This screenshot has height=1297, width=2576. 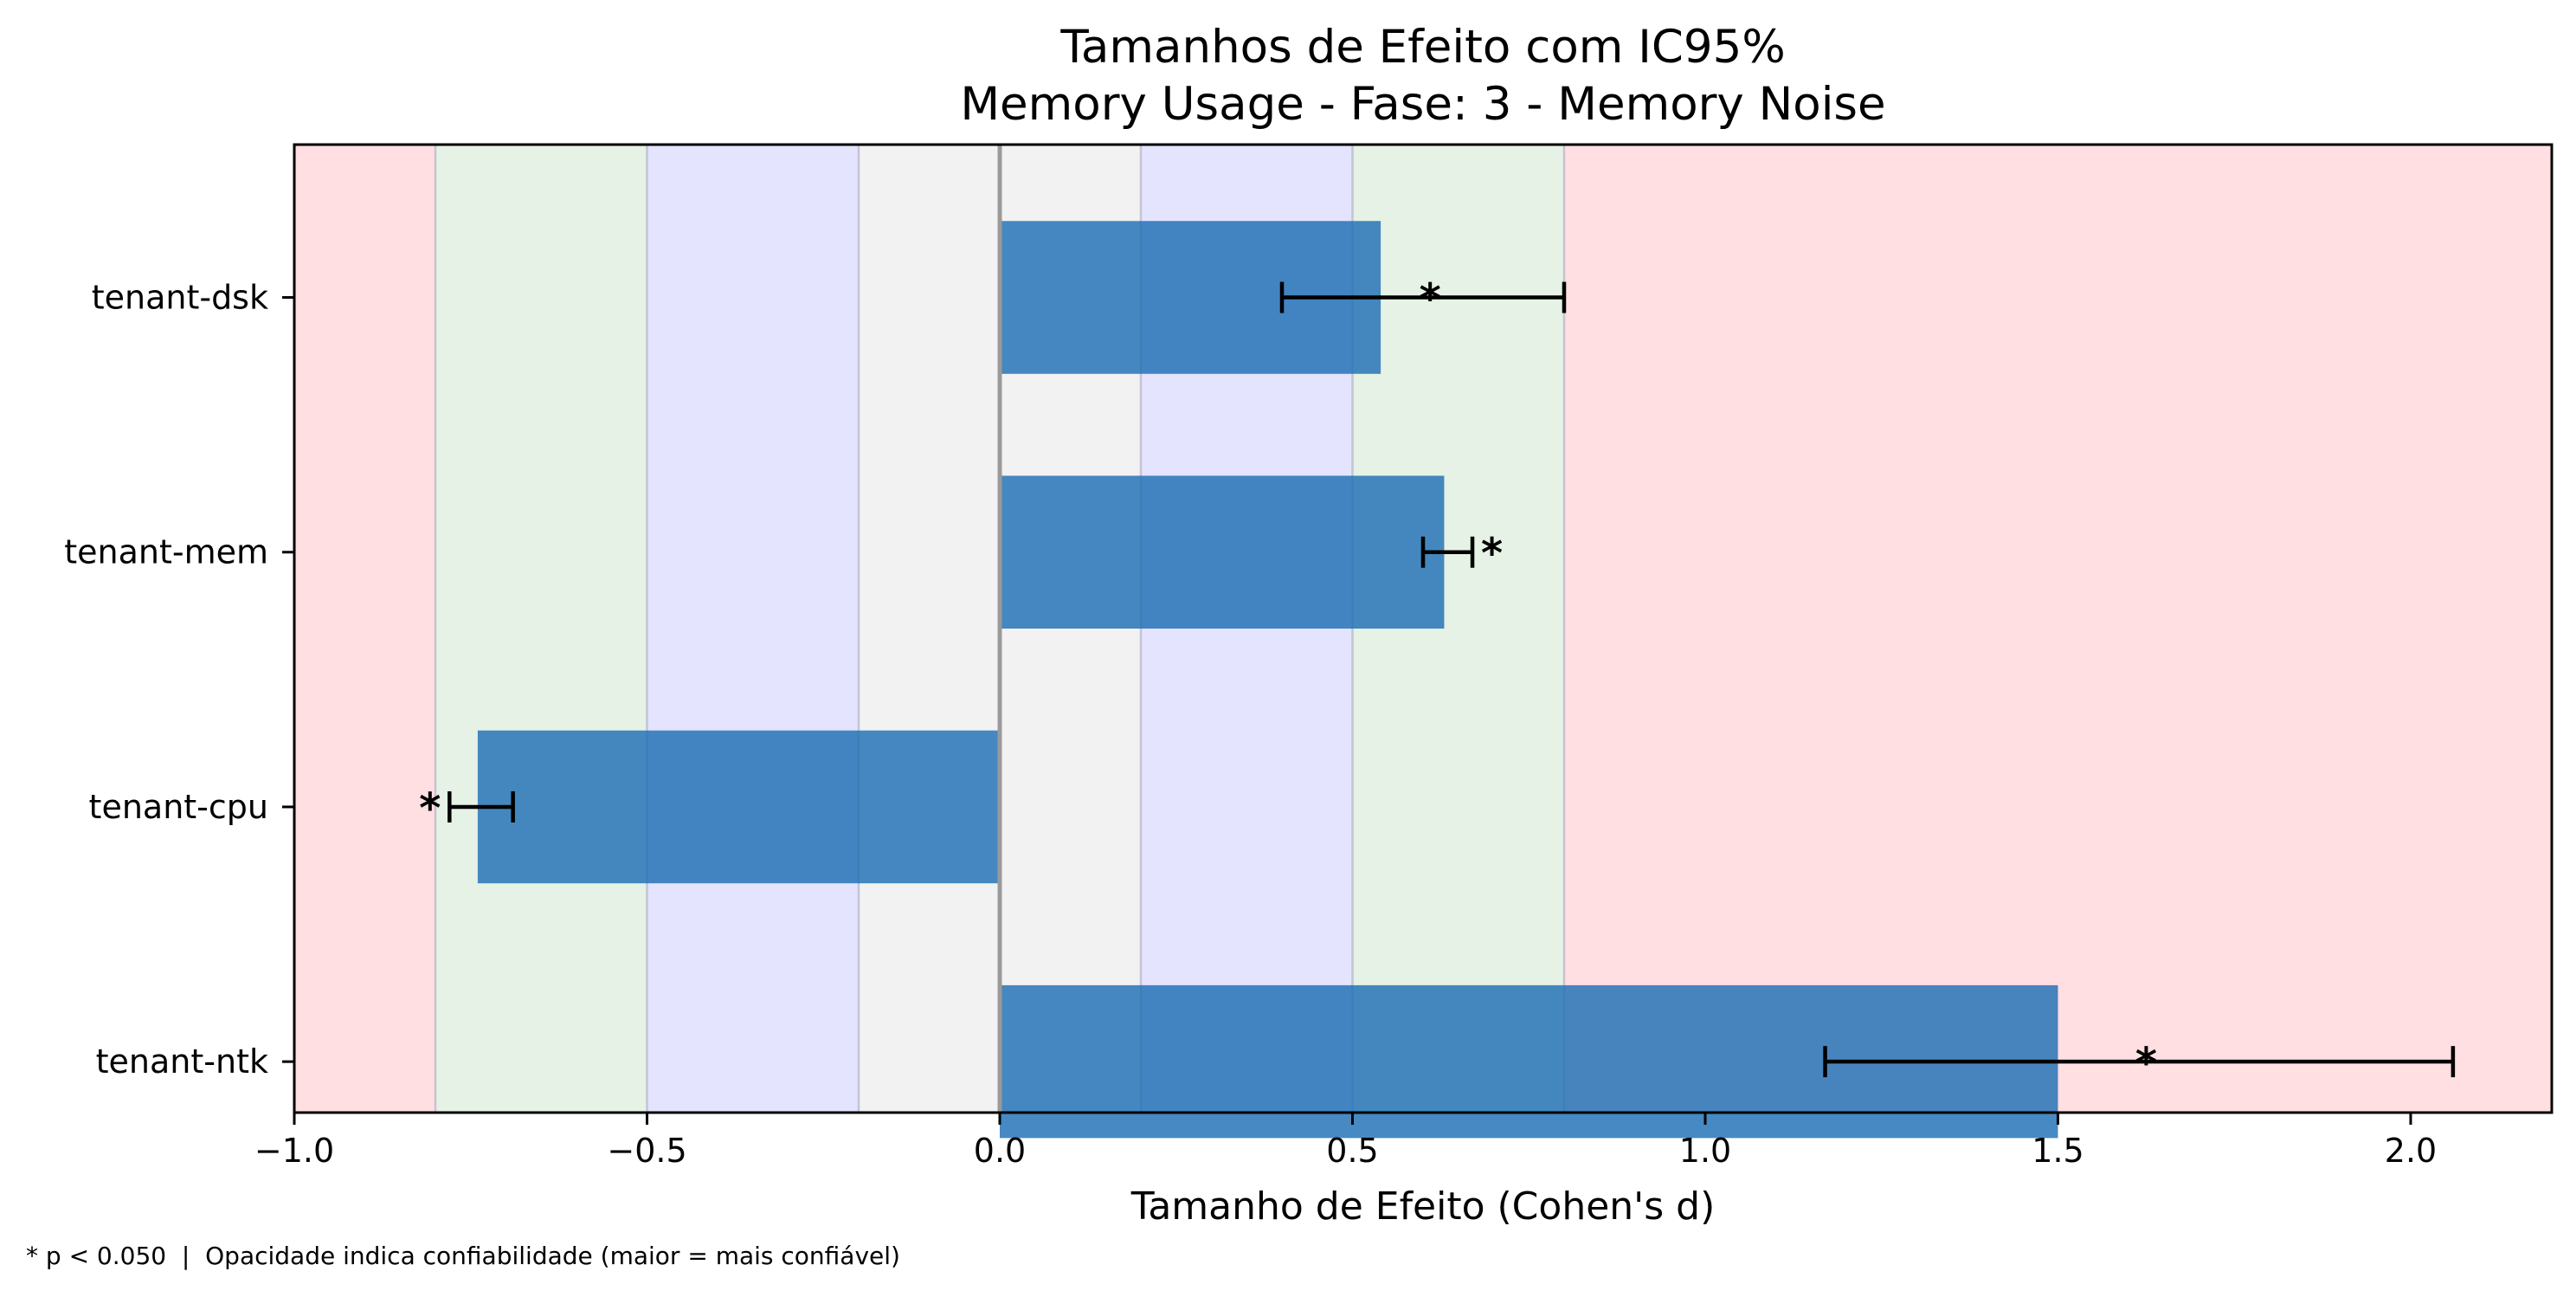 What do you see at coordinates (1430, 299) in the screenshot?
I see `significance-marker-tenant-dsk: *` at bounding box center [1430, 299].